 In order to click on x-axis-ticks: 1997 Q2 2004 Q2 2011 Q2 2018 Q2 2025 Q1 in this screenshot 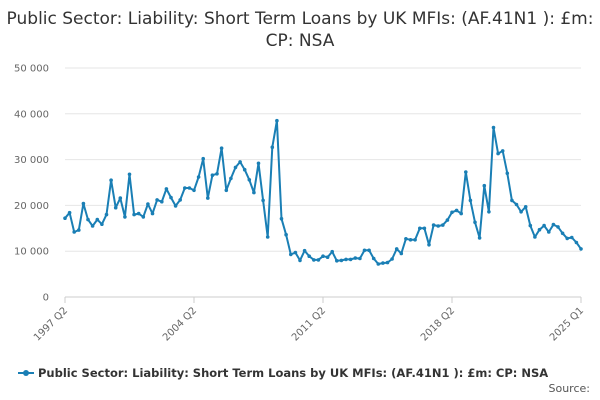, I will do `click(309, 324)`.